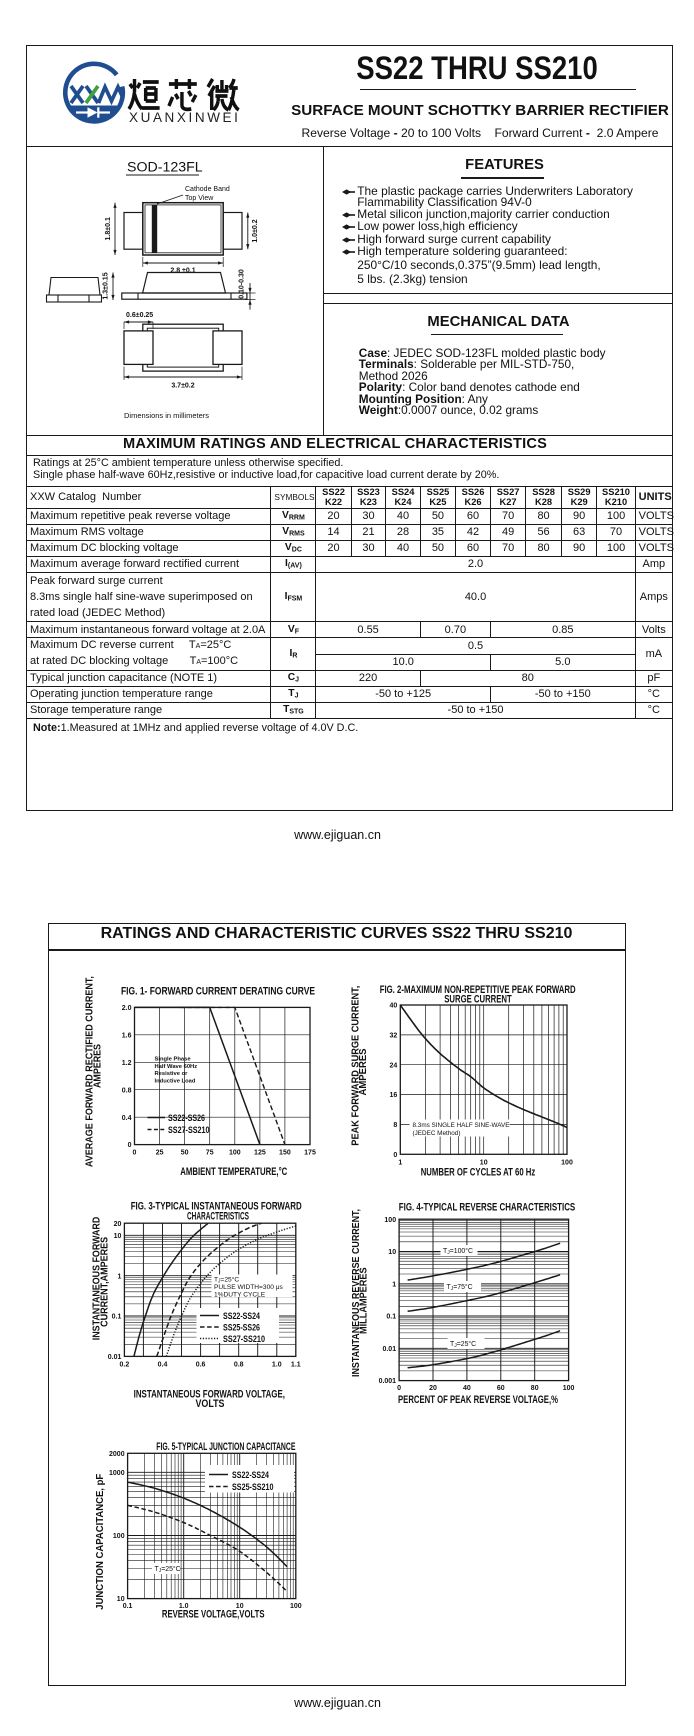 The width and height of the screenshot is (694, 1736). Describe the element at coordinates (100, 1541) in the screenshot. I see `svg-text: JUNCTION CAPACITANCE, pF` at that location.